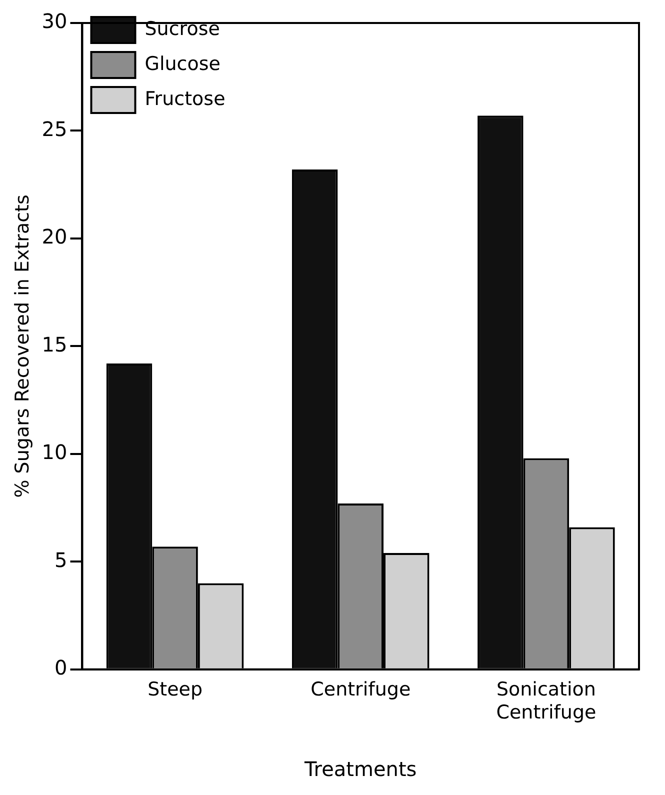 The width and height of the screenshot is (665, 795). I want to click on x-tick-label: Centrifuge, so click(360, 689).